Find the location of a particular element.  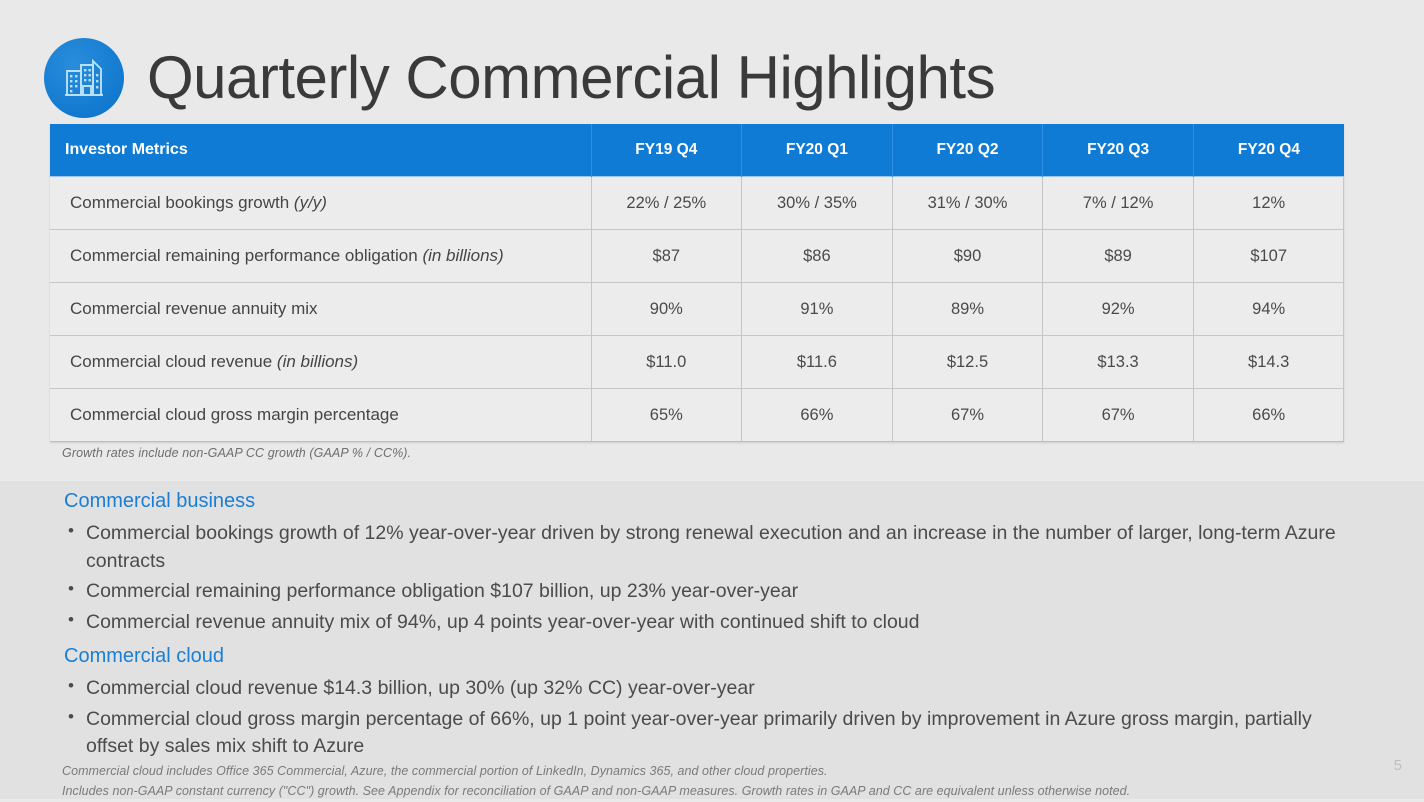

column-header-fy20q4: FY20 Q4 is located at coordinates (1268, 150).